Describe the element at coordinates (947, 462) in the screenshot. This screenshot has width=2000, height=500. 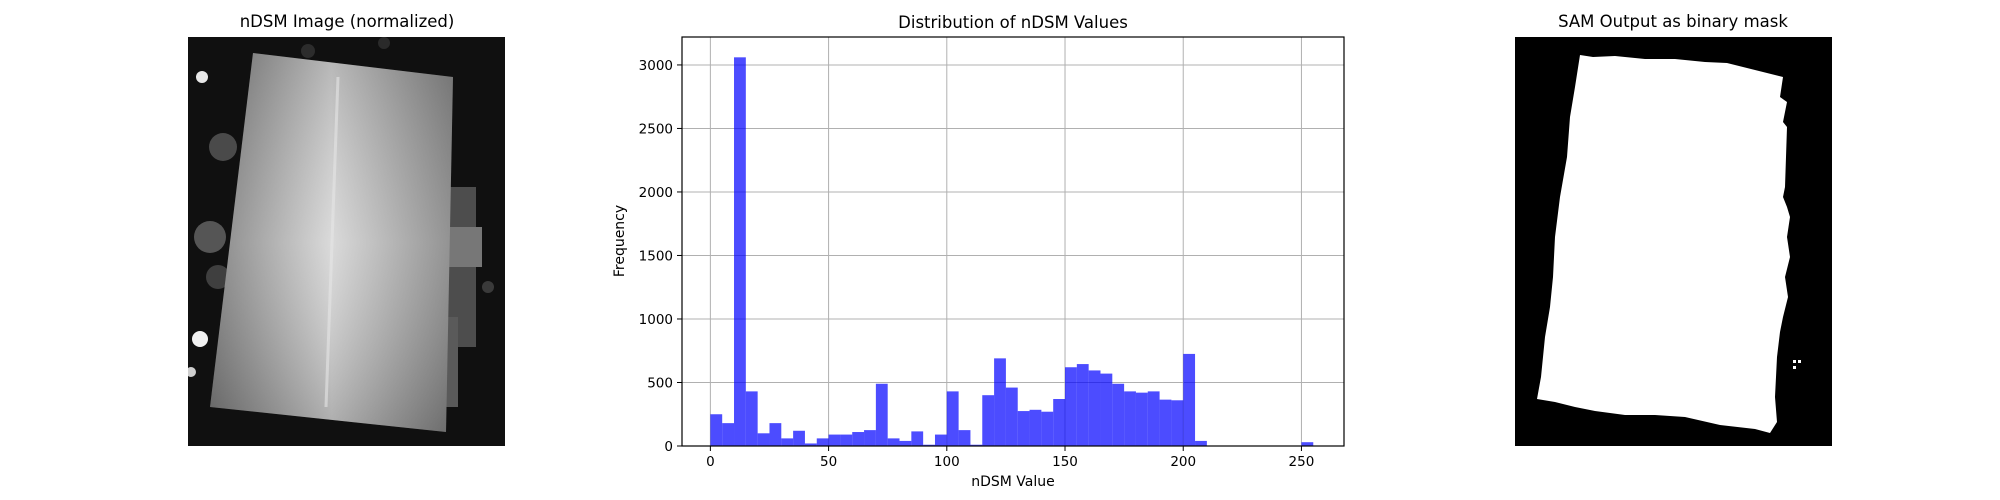
I see `x-tick-label: 100` at that location.